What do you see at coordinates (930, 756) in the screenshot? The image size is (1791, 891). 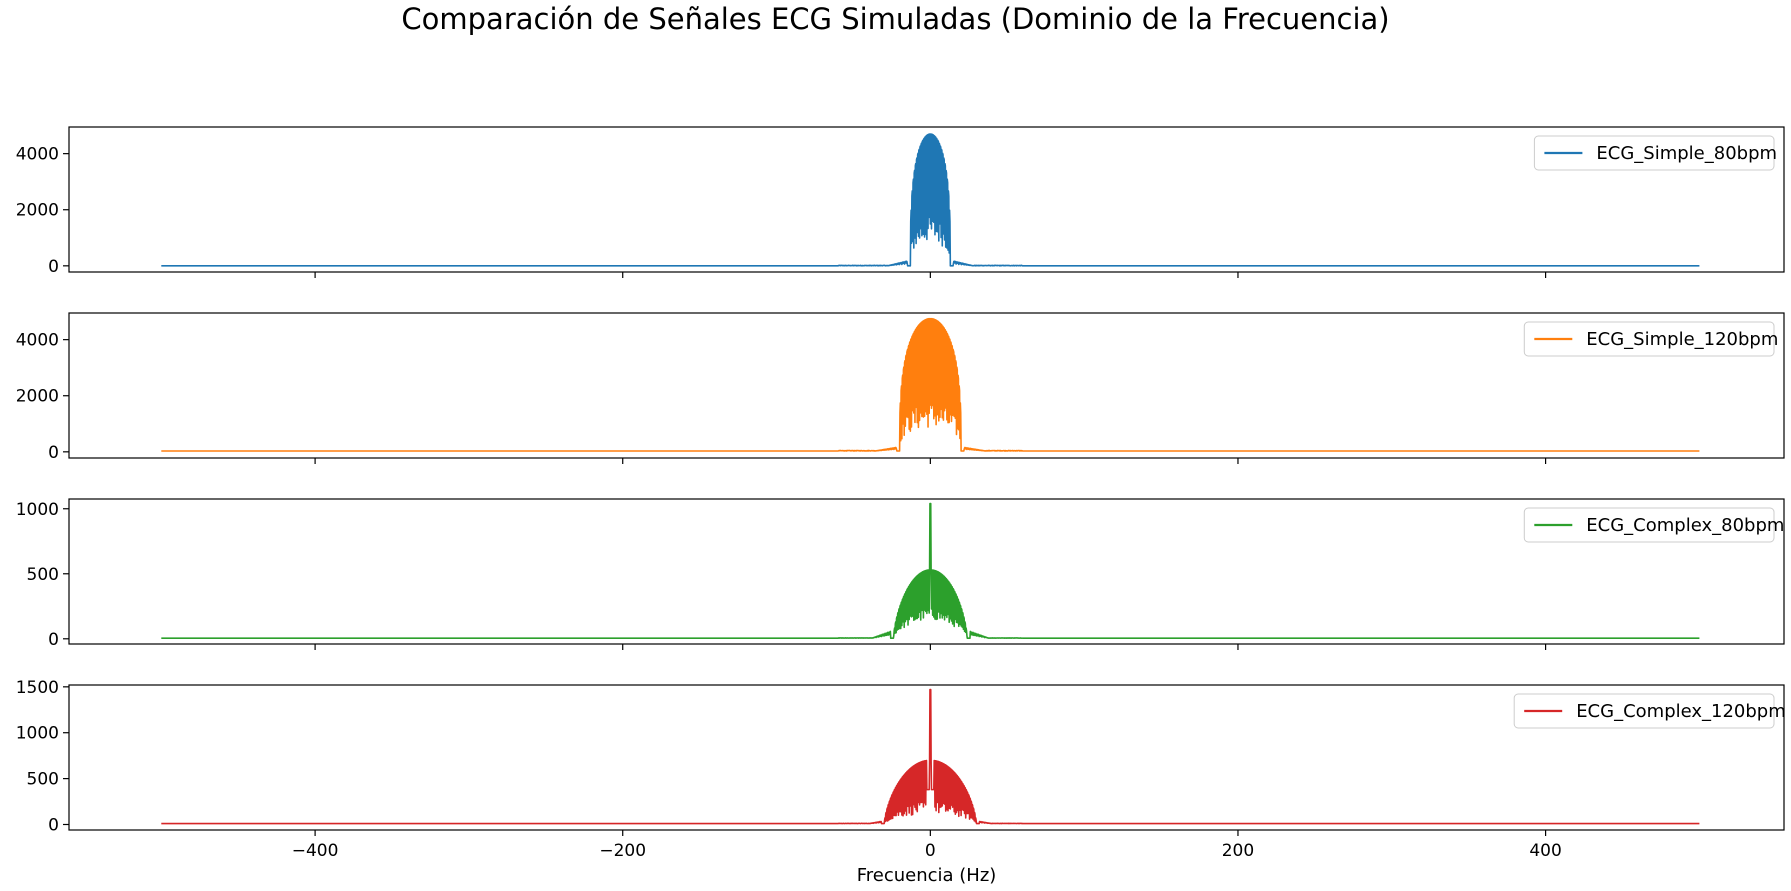 I see `series-line-ECG_Complex_120bpm` at bounding box center [930, 756].